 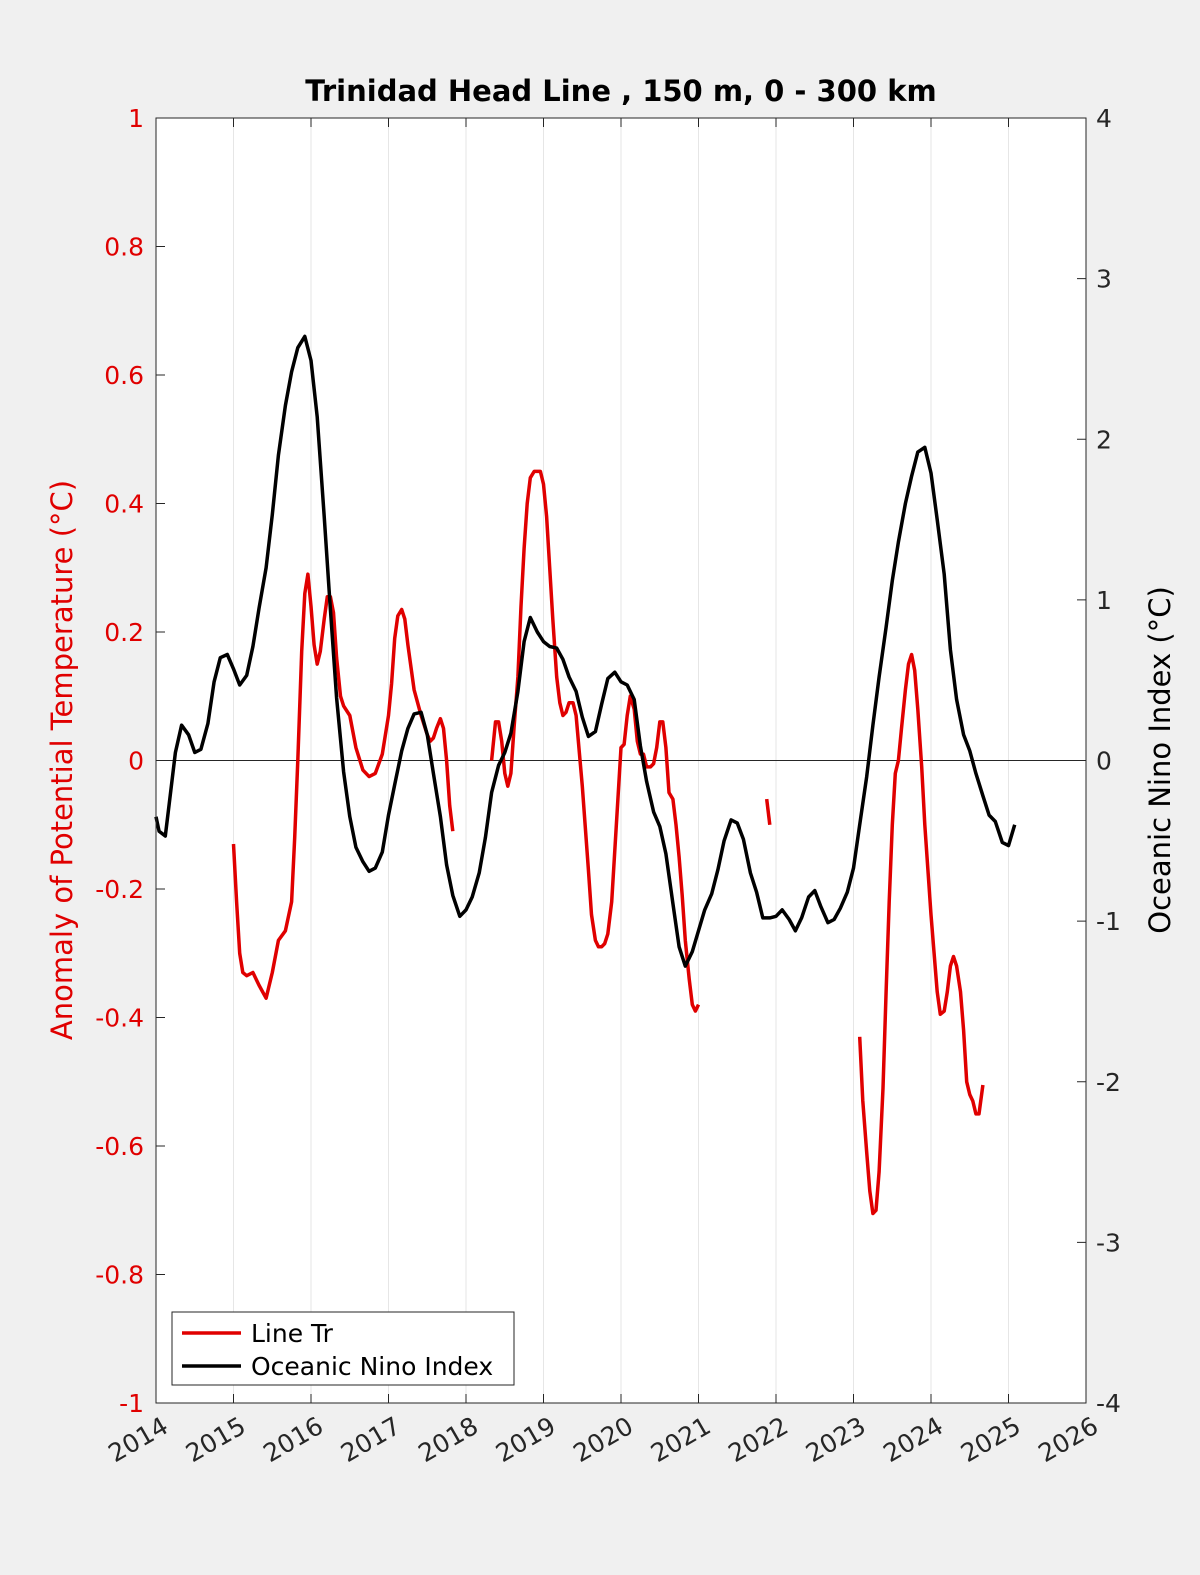 I want to click on y-tick-label-left: -0.2, so click(x=119, y=889).